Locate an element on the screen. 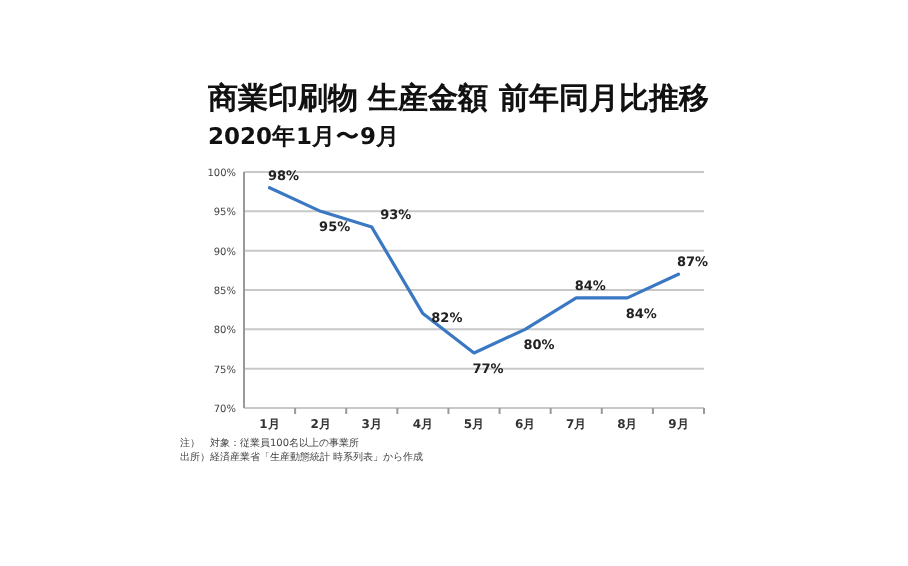 This screenshot has width=908, height=566. chart-subtitle: 2020年1月〜9月 is located at coordinates (304, 136).